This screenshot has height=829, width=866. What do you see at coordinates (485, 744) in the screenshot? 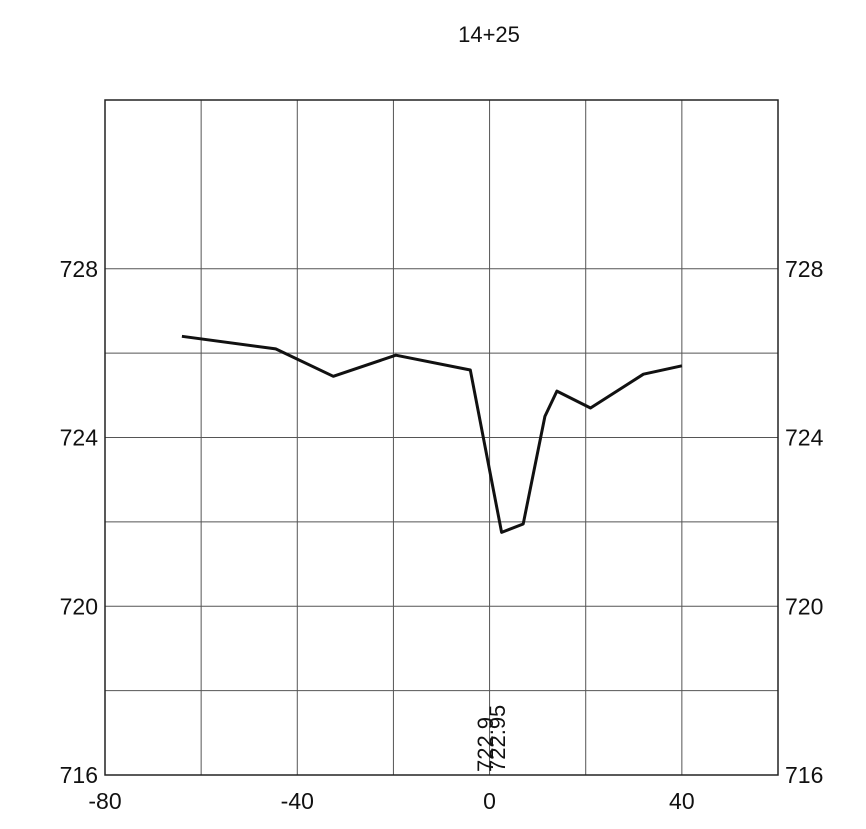
I see `elevation-annotation: 722.9` at bounding box center [485, 744].